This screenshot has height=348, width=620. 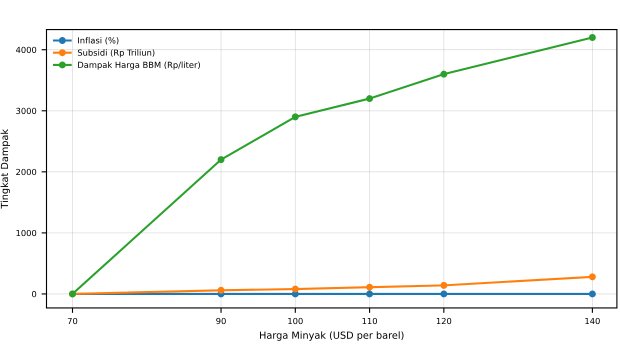 I want to click on y-tick-label: 3000, so click(x=26, y=111).